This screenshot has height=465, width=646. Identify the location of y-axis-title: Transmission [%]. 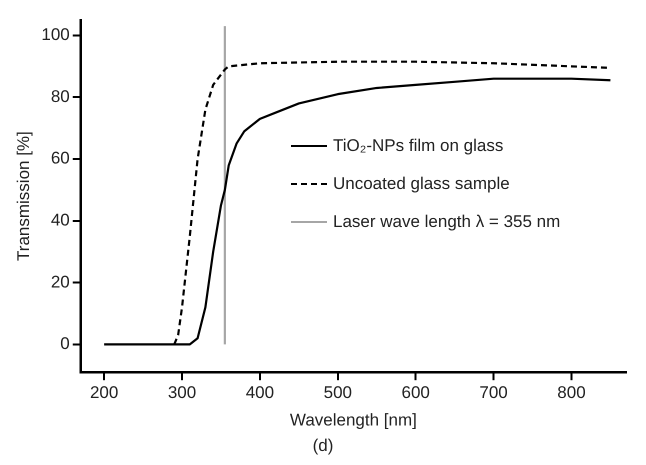
(23, 196).